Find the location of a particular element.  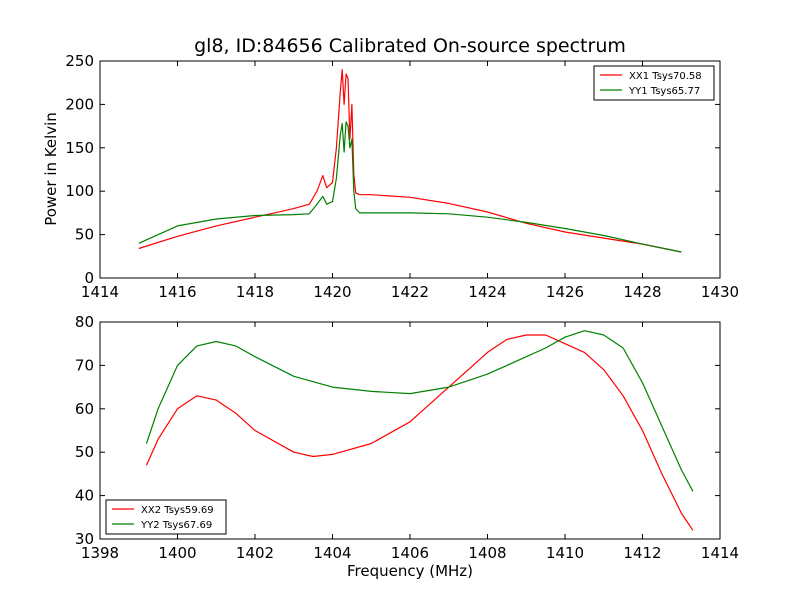

bottom-xtick-label: 1398 is located at coordinates (100, 553).